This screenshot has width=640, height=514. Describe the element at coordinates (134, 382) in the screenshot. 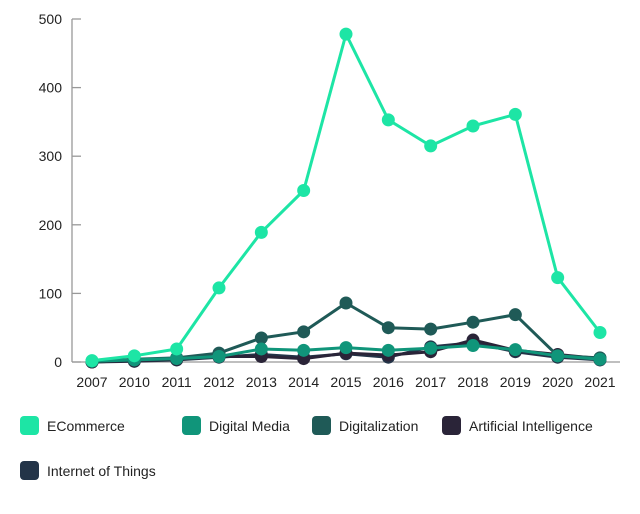

I see `x-tick-label: 2010` at that location.